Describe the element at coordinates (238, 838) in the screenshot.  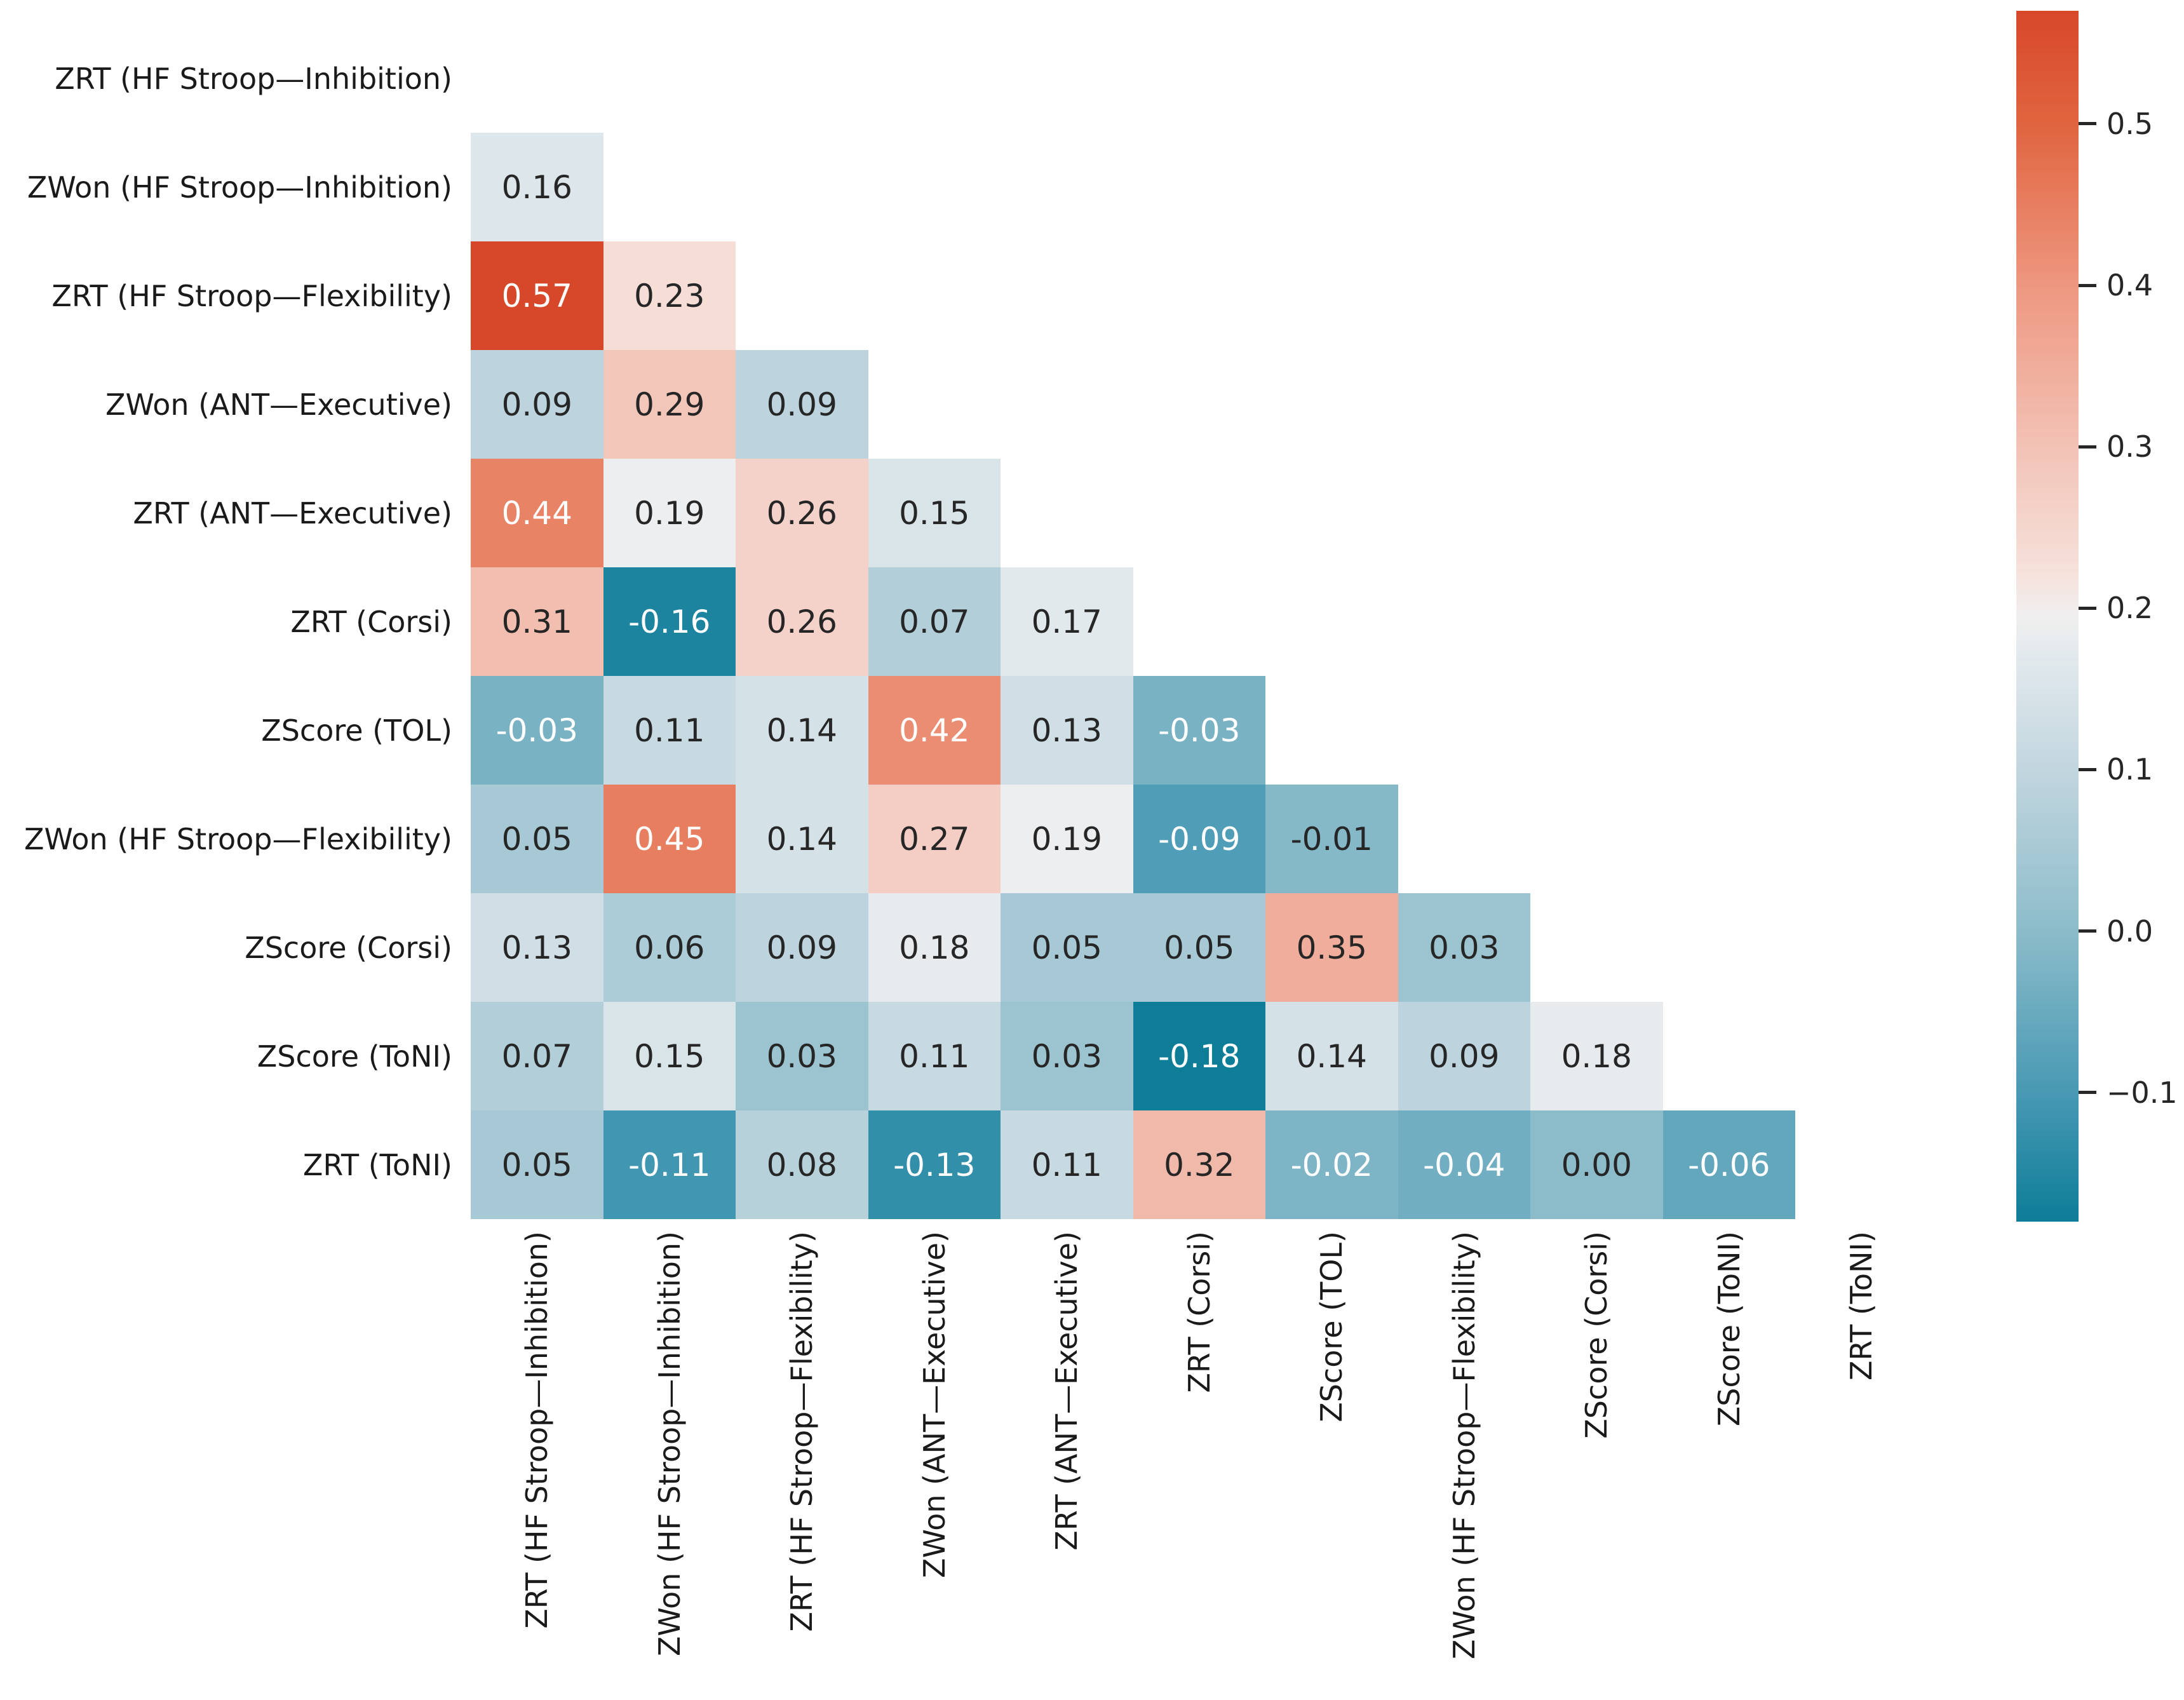
I see `row-label: ZWon (HF Stroop—Flexibility)` at that location.